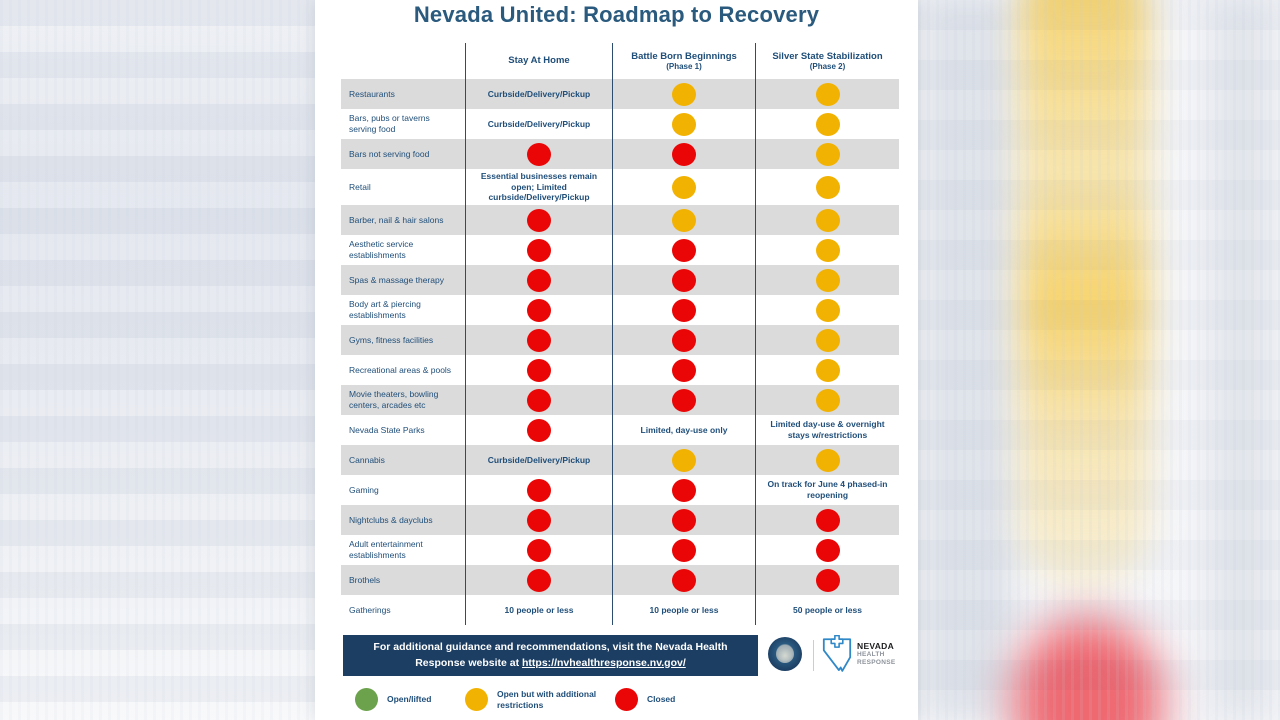 The width and height of the screenshot is (1280, 720). I want to click on table-row: Adult entertainment establishments, so click(620, 550).